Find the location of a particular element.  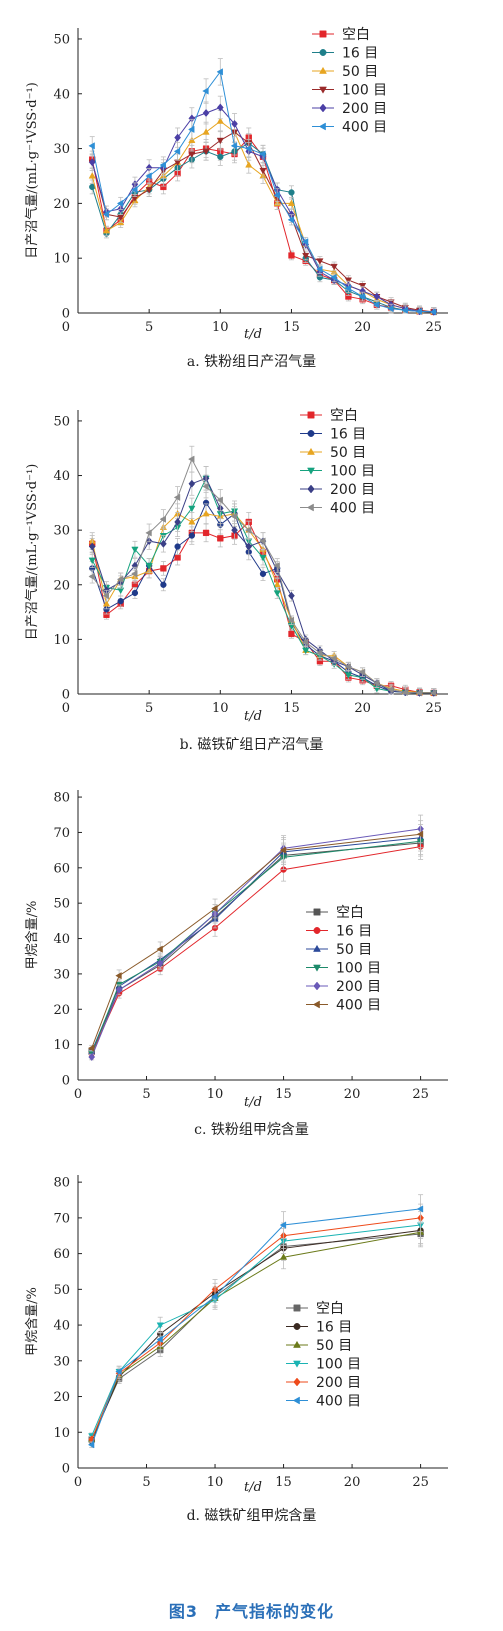

y-tick-label: 20 is located at coordinates (61, 1010).